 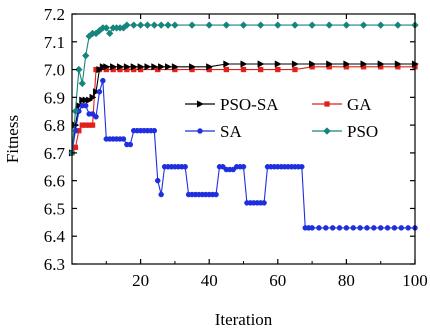 I want to click on y-tick-label: 6.4, so click(x=55, y=236).